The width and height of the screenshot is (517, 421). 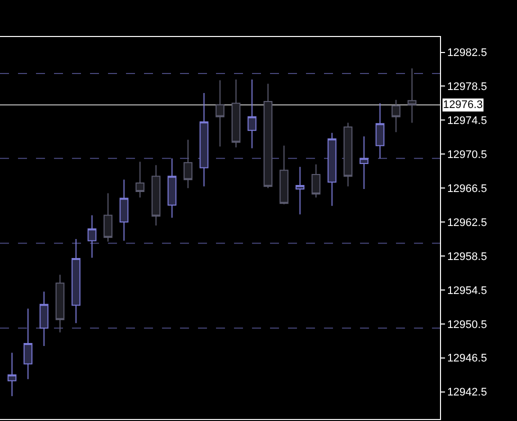 I want to click on y-tick-label: 12946.5, so click(x=467, y=358).